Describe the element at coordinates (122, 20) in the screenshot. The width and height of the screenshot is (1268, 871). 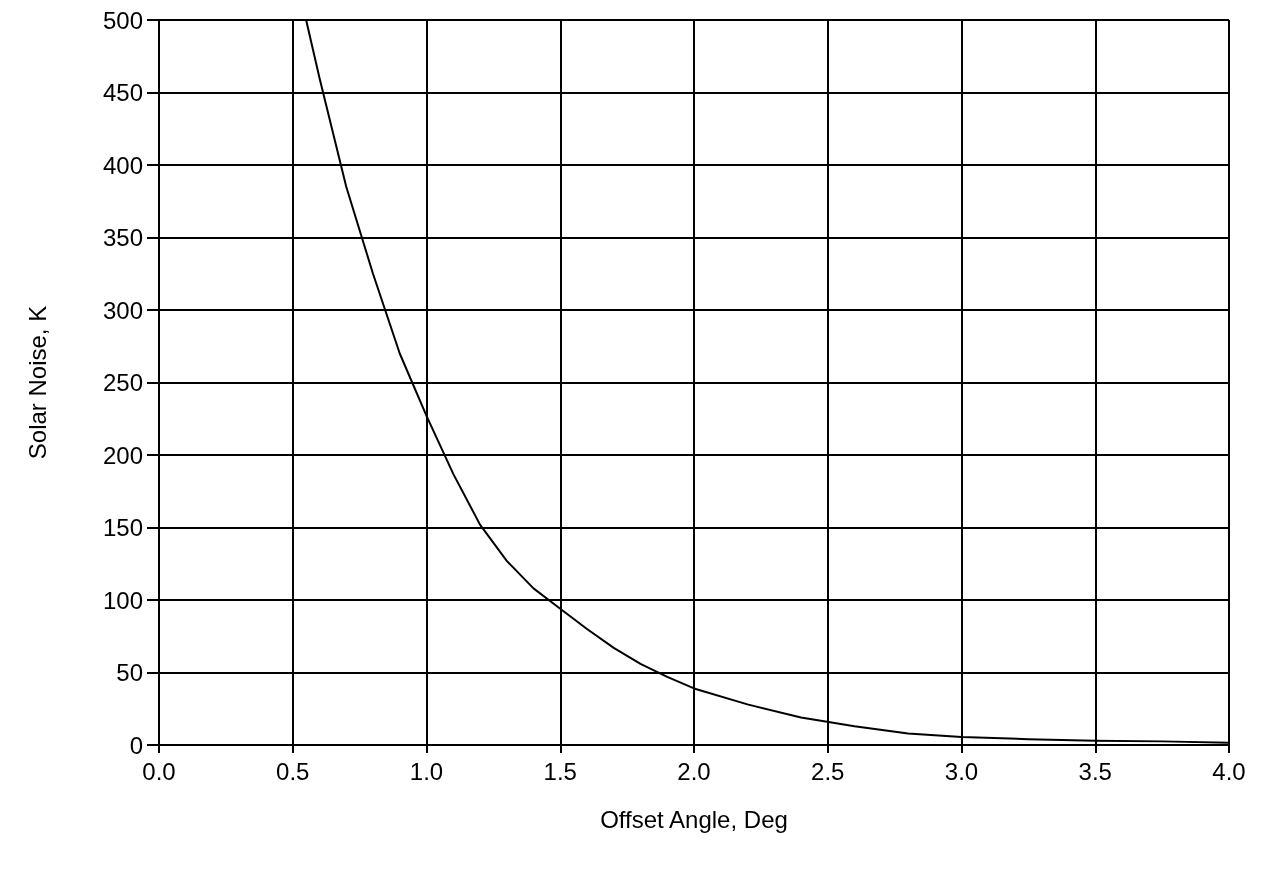
I see `y-tick-label: 500` at that location.